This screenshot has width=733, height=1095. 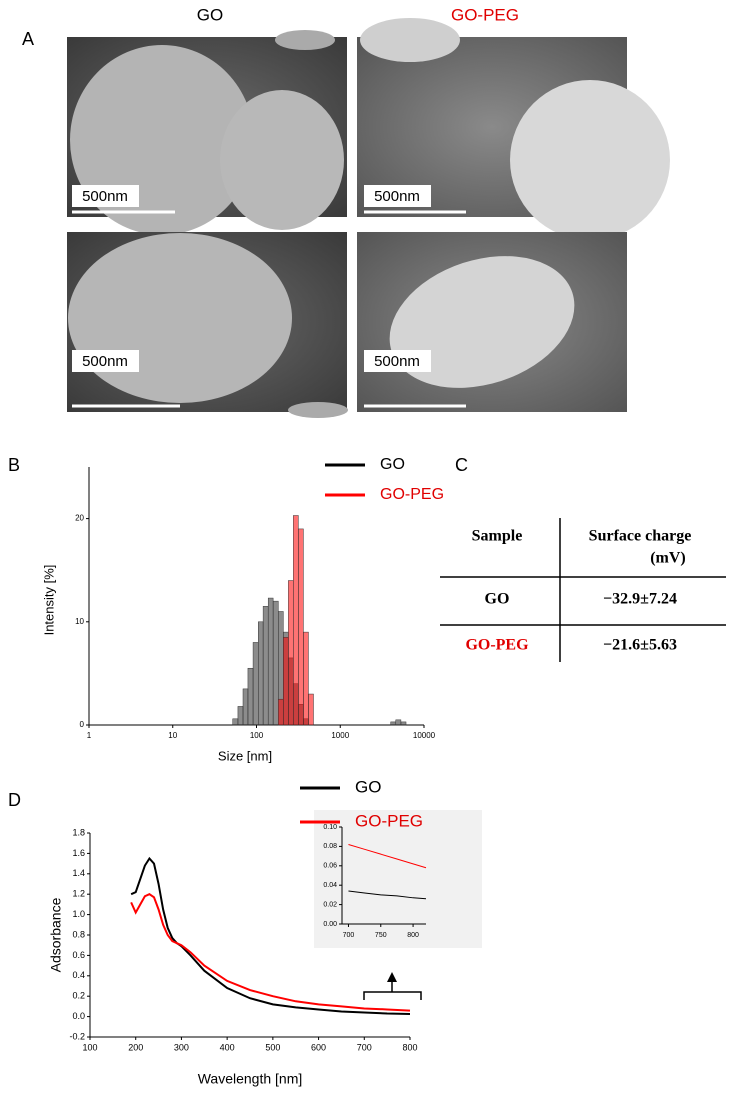 What do you see at coordinates (485, 14) in the screenshot?
I see `column-title: GO-PEG` at bounding box center [485, 14].